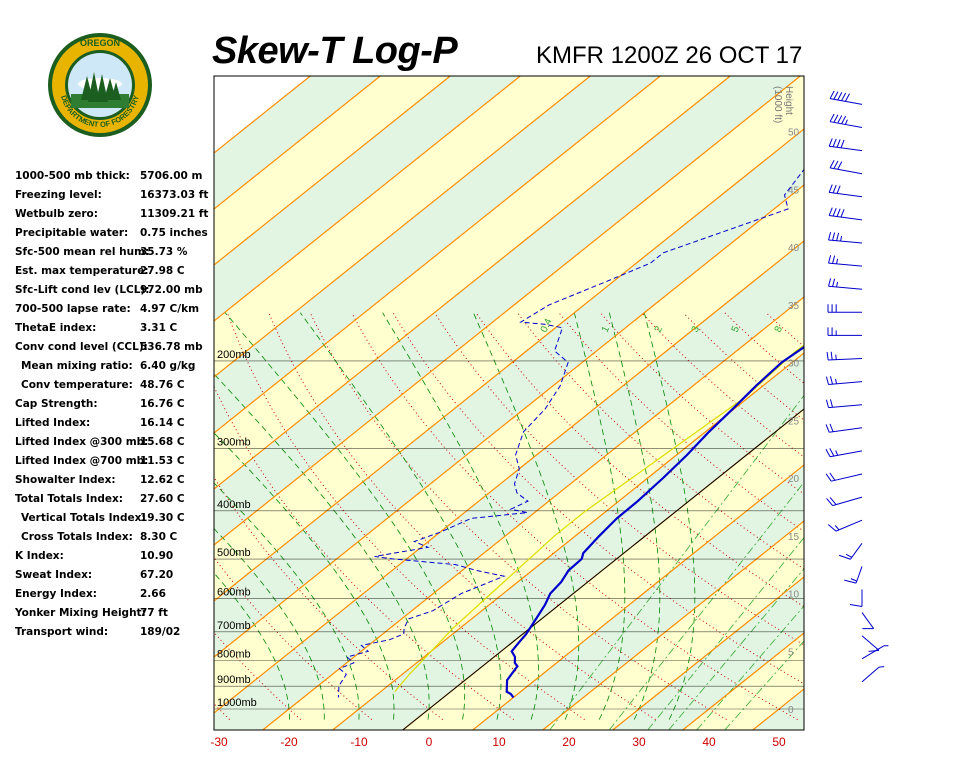 This screenshot has height=768, width=960. Describe the element at coordinates (53, 423) in the screenshot. I see `stat-label: Lifted Index:` at that location.